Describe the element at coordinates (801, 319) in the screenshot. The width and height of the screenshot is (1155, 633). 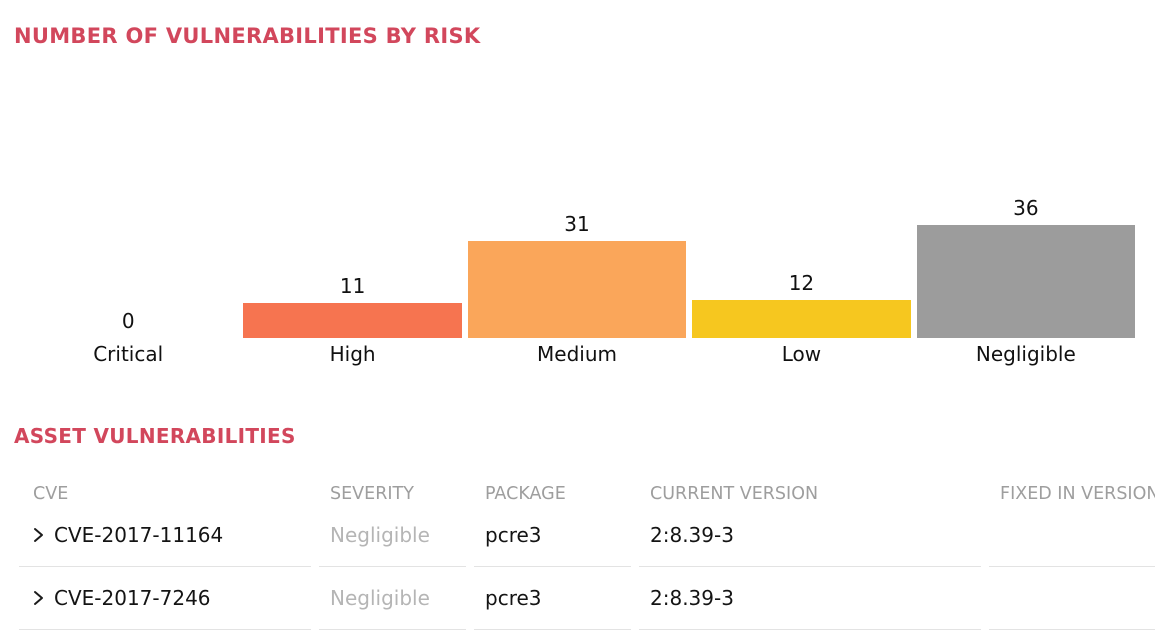
I see `chart-bar-low` at that location.